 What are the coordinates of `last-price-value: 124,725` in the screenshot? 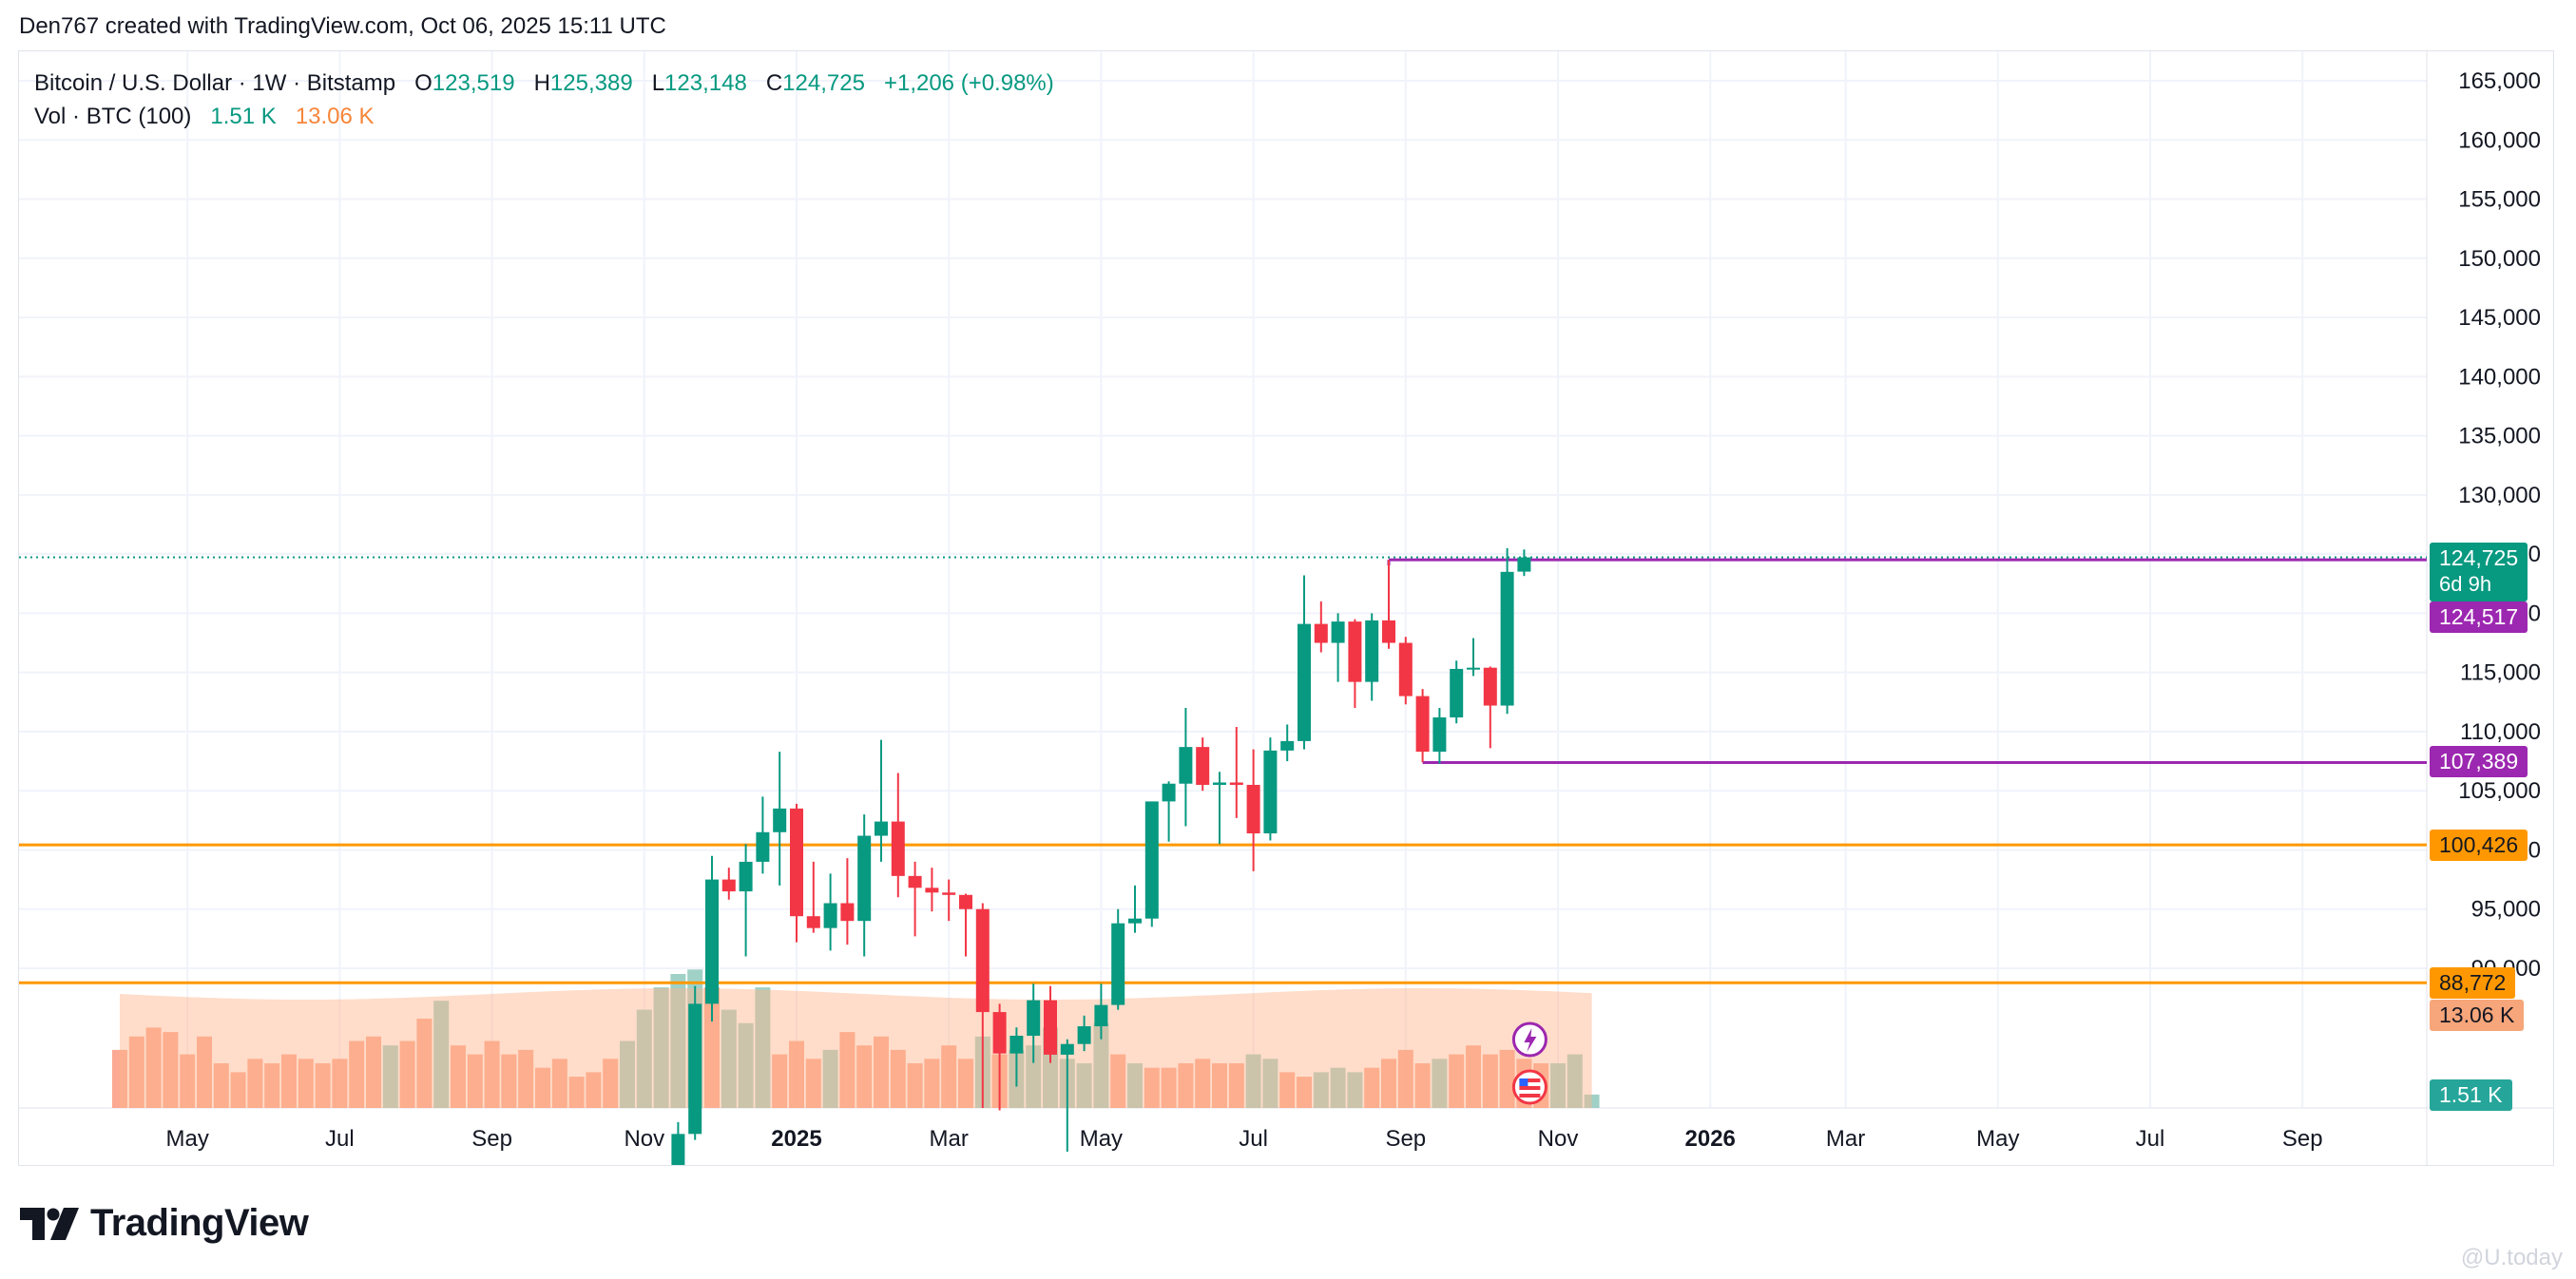 It's located at (2479, 557).